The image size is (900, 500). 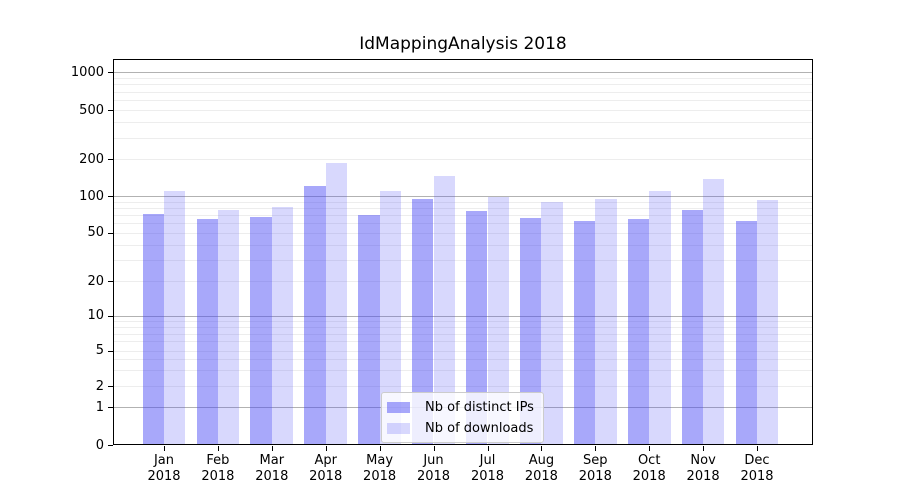 What do you see at coordinates (649, 468) in the screenshot?
I see `x-tick-label-oct: Oct 2018` at bounding box center [649, 468].